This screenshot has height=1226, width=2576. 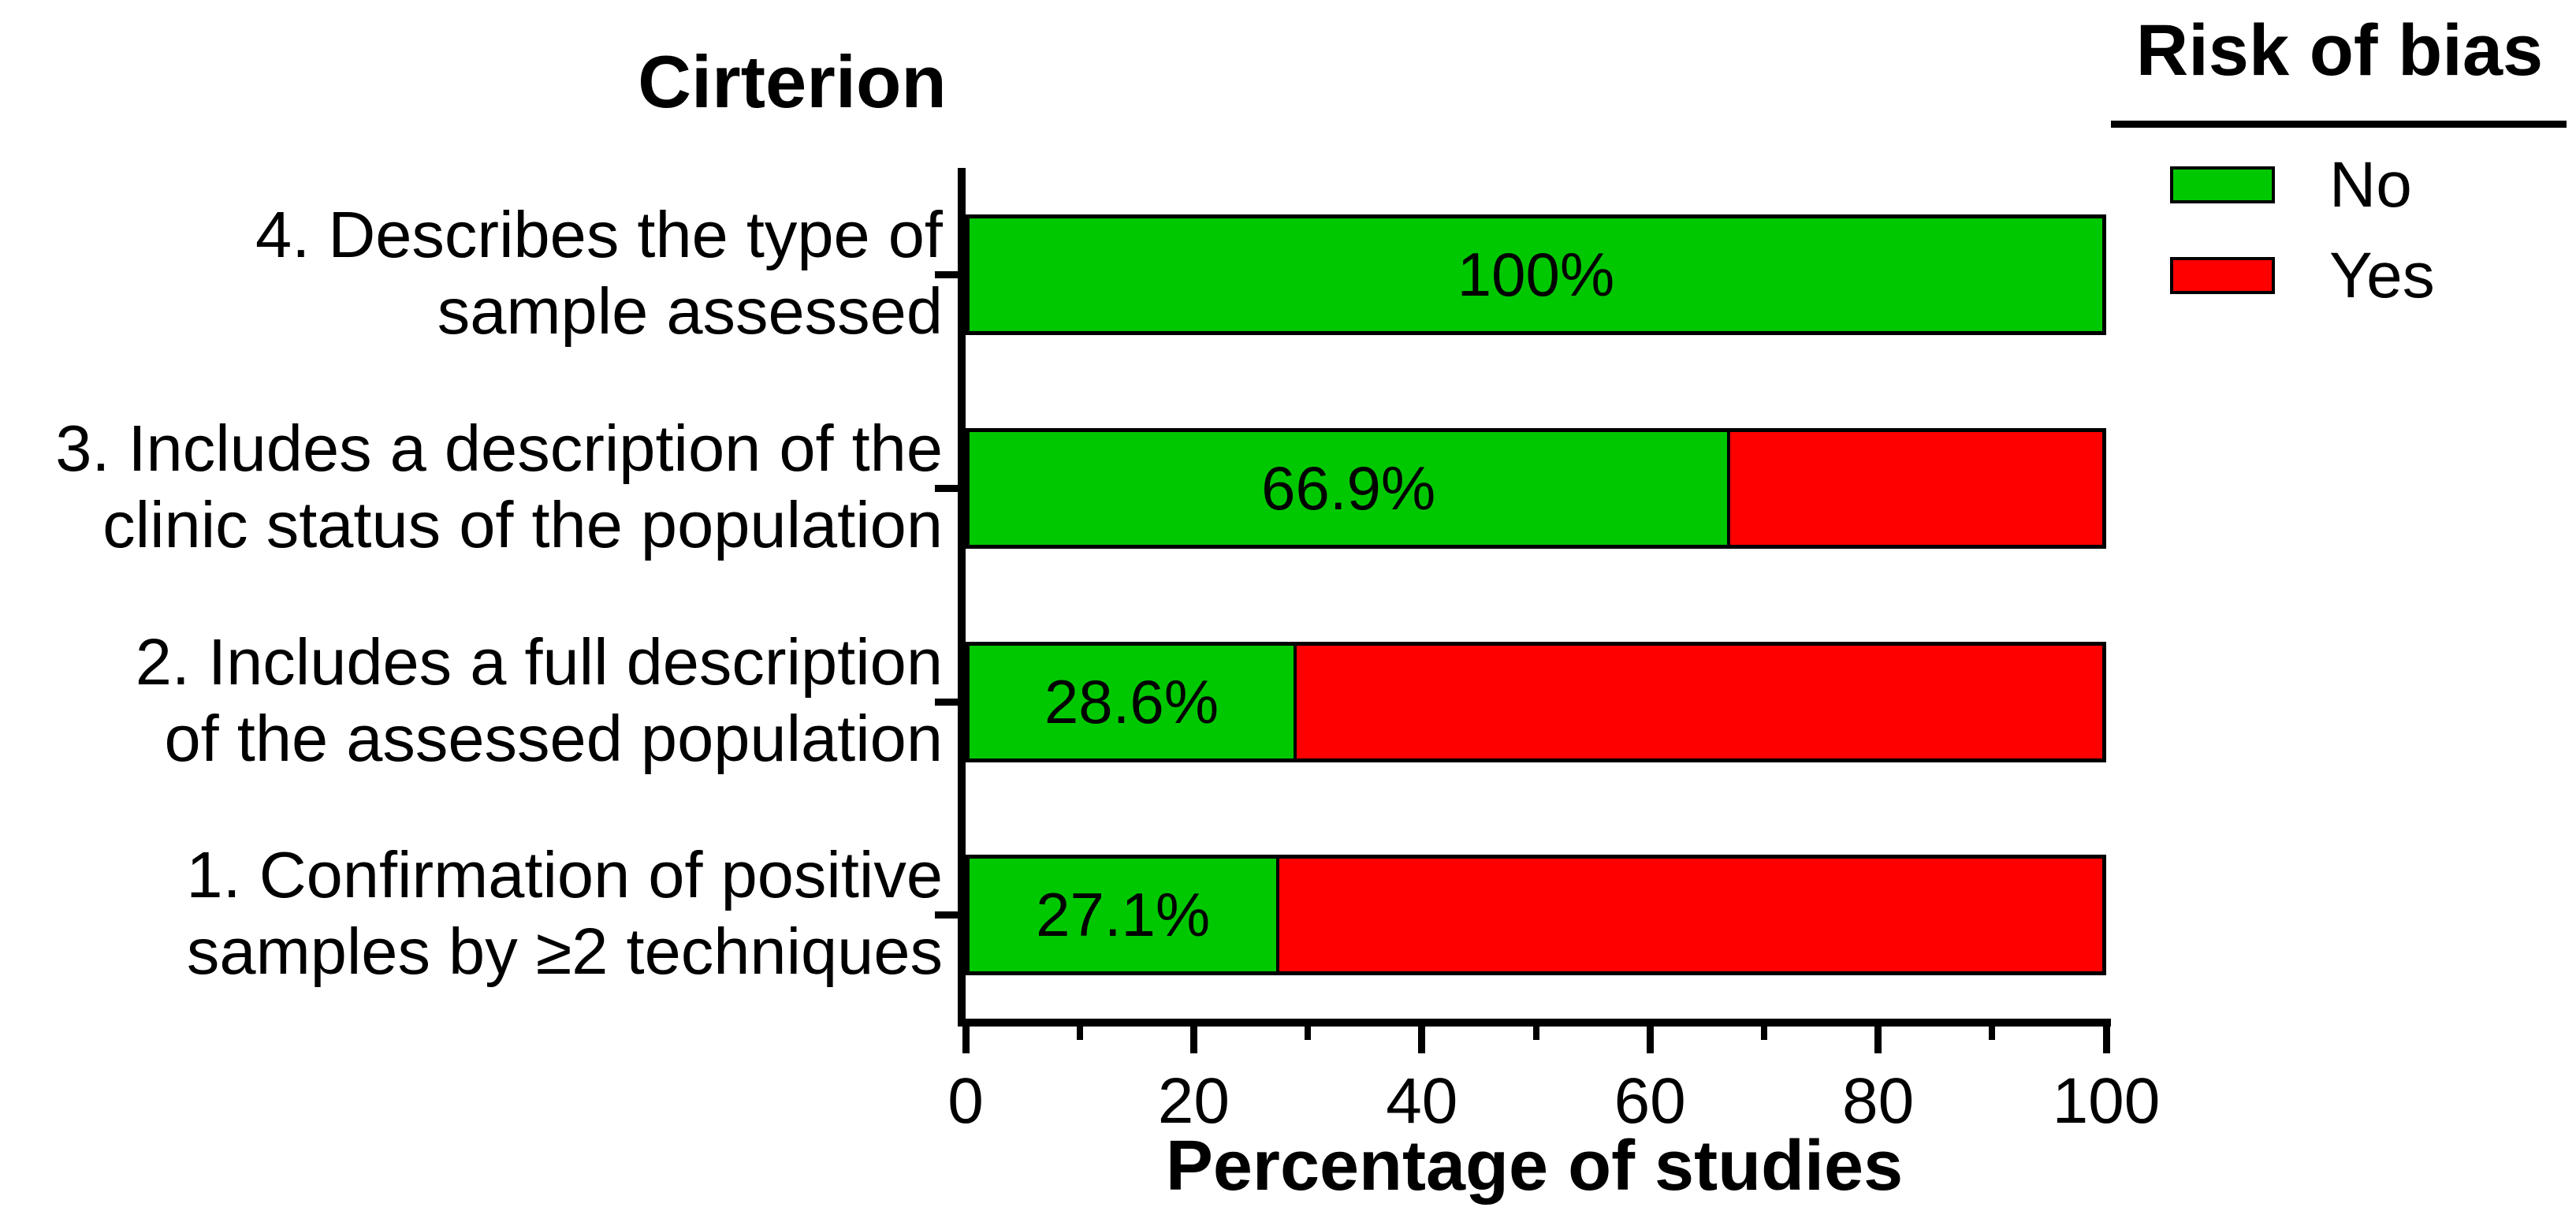 I want to click on bar-segment-no: 100%, so click(x=1536, y=274).